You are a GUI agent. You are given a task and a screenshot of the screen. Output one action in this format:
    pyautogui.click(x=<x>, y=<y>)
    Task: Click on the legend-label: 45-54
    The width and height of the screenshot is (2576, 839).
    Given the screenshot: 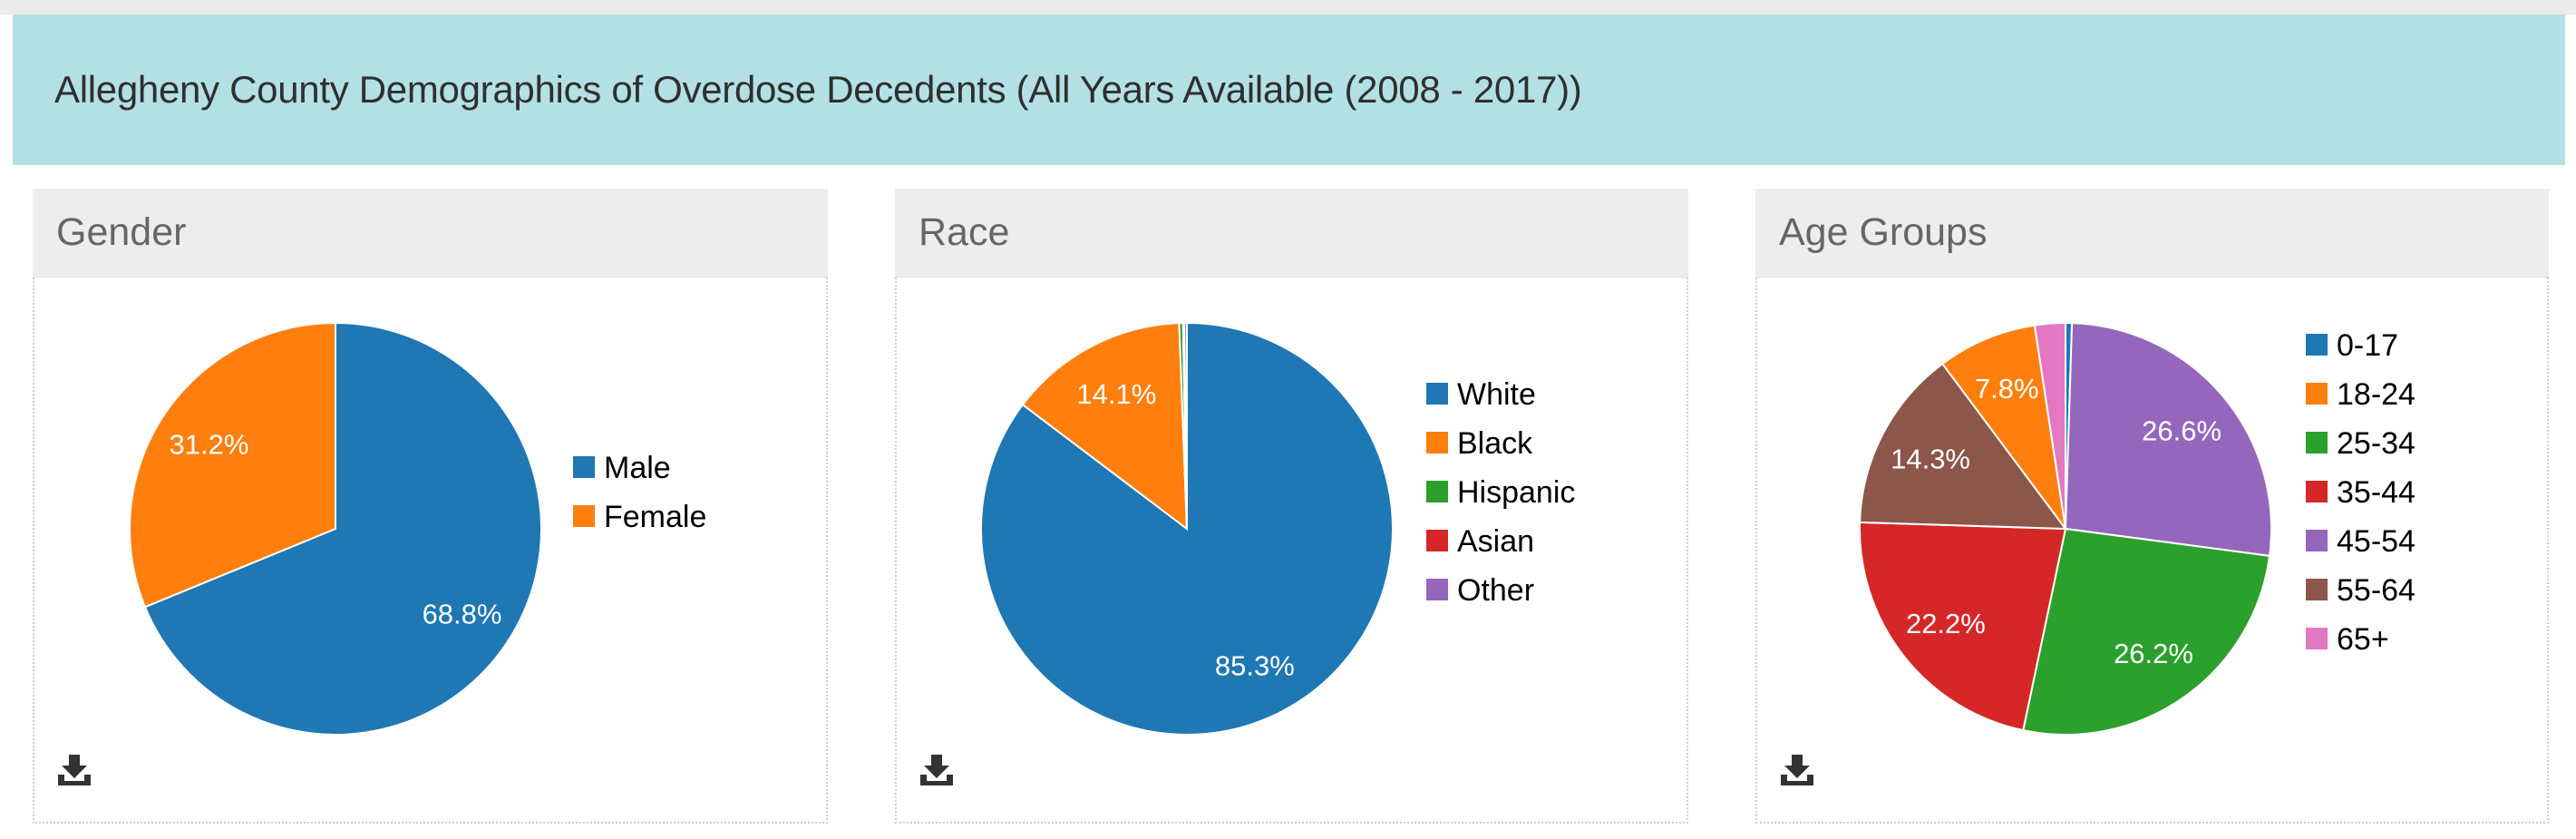 What is the action you would take?
    pyautogui.click(x=2376, y=541)
    